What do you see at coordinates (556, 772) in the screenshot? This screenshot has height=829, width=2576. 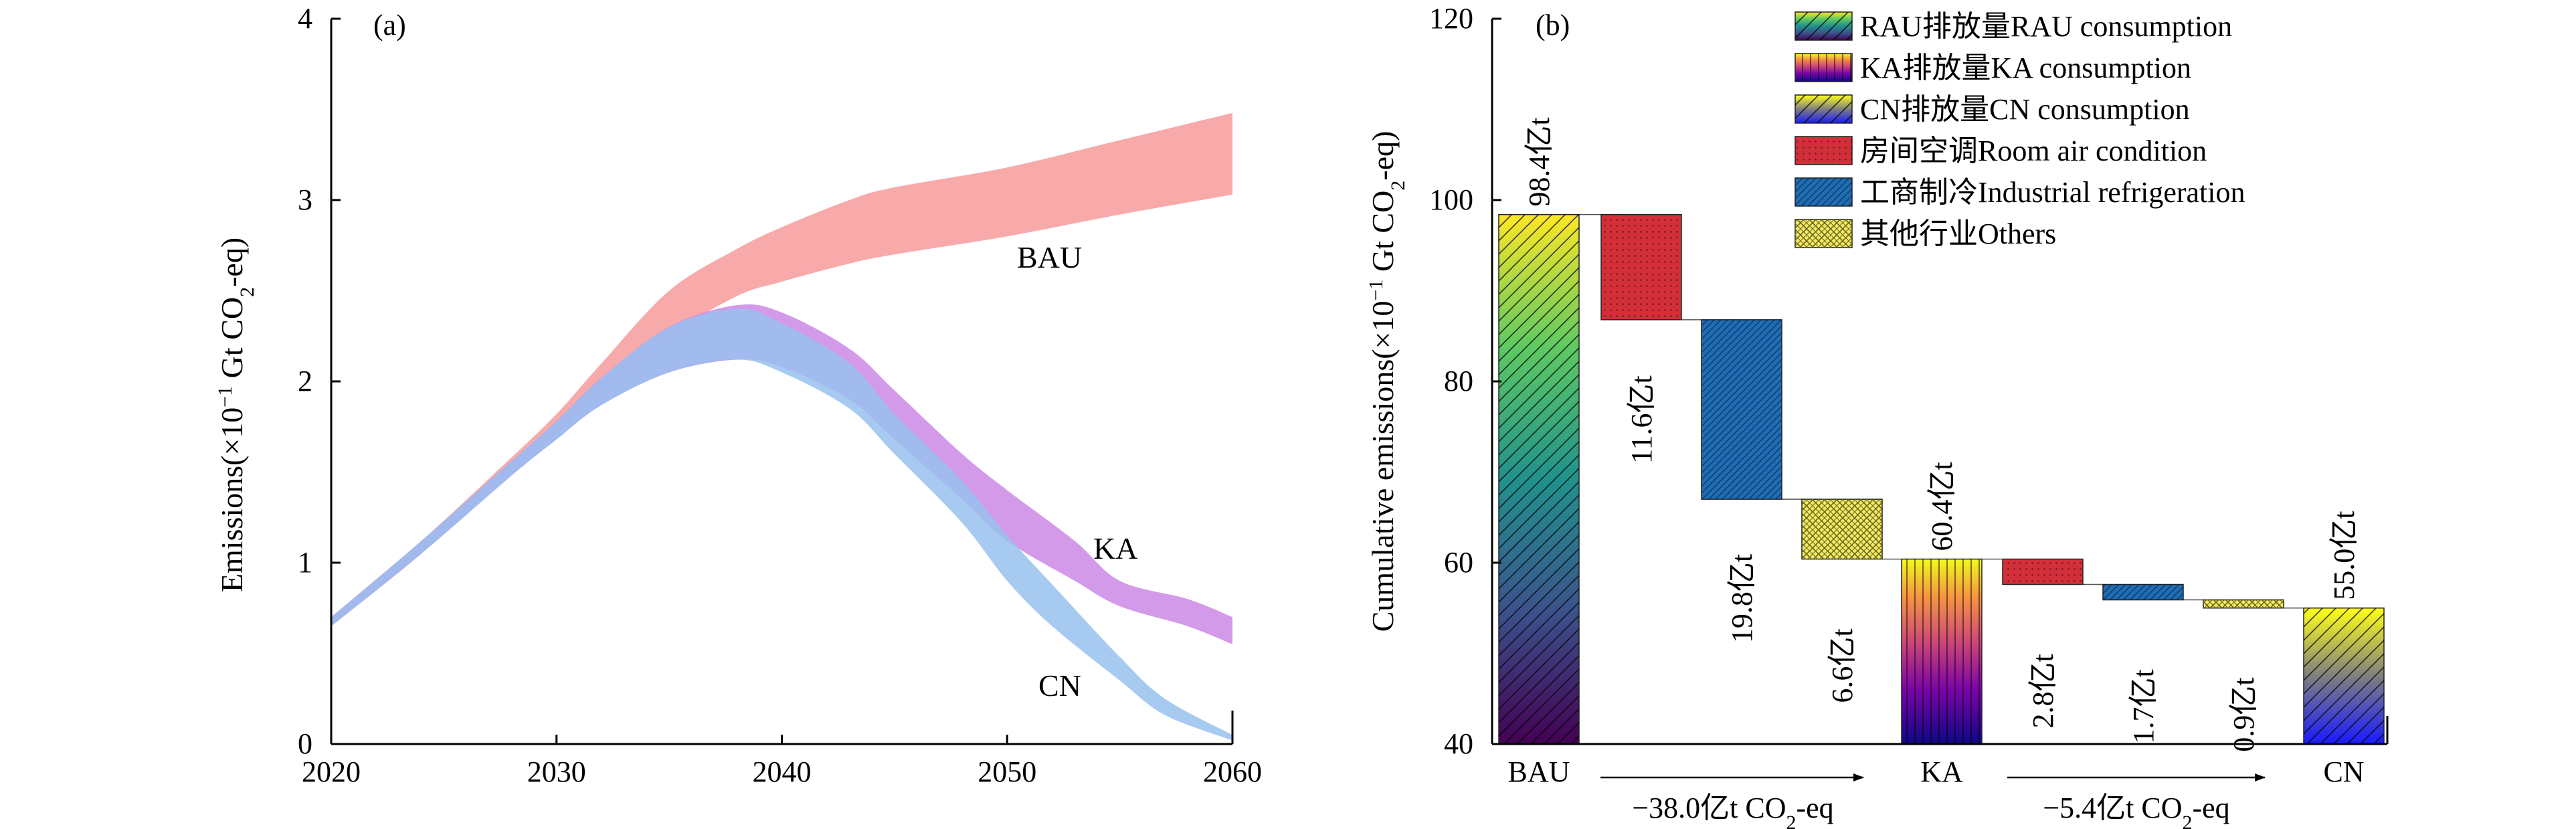 I see `a-x-tick-label: 2030` at bounding box center [556, 772].